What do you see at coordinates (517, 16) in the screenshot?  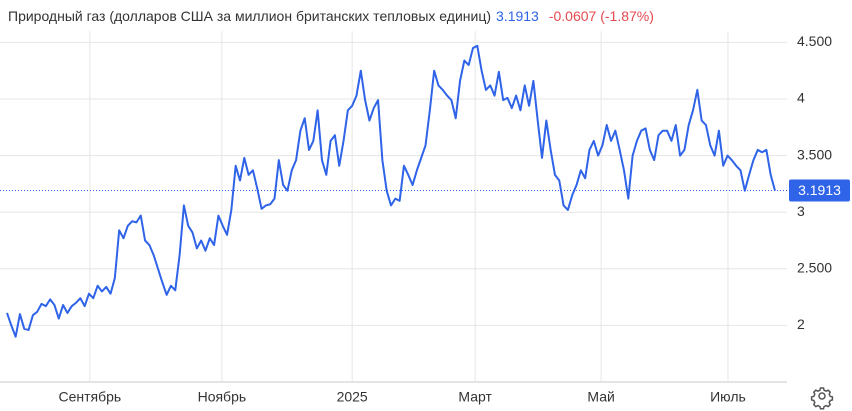 I see `last-value: 3.1913` at bounding box center [517, 16].